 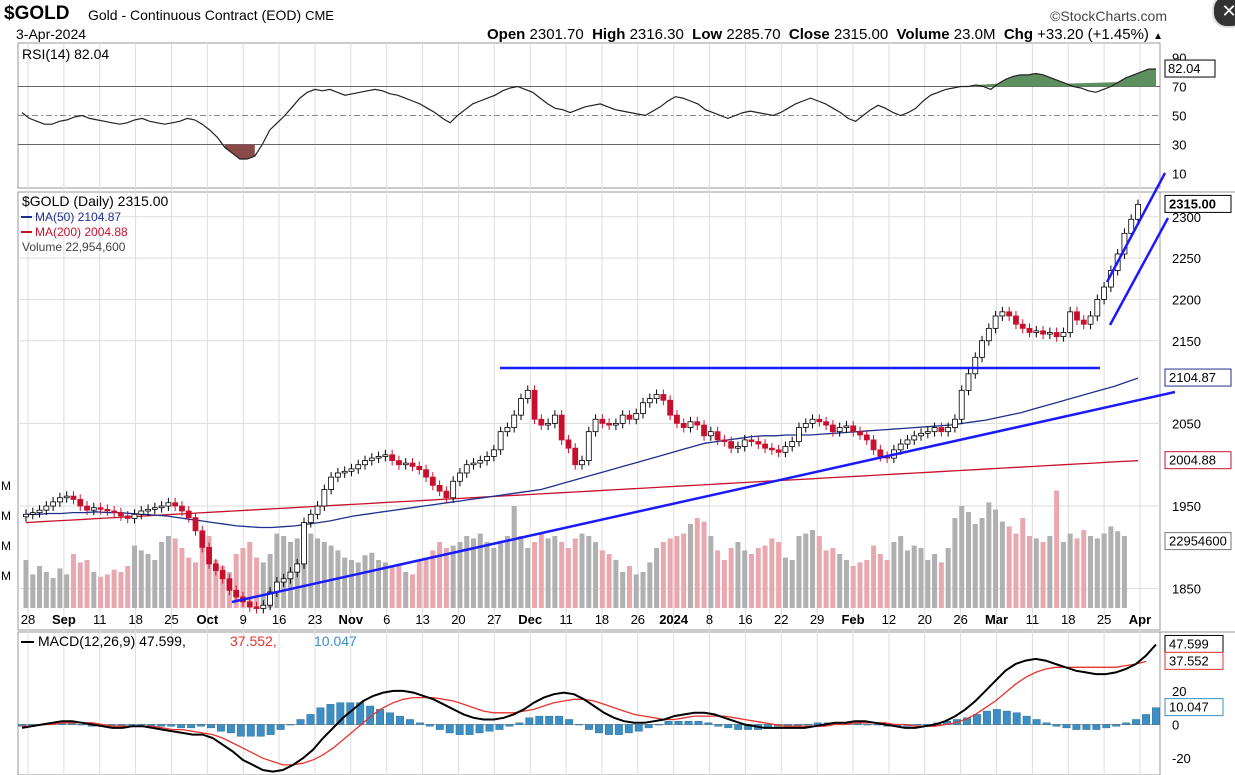 What do you see at coordinates (208, 619) in the screenshot?
I see `x-tick-label: Oct` at bounding box center [208, 619].